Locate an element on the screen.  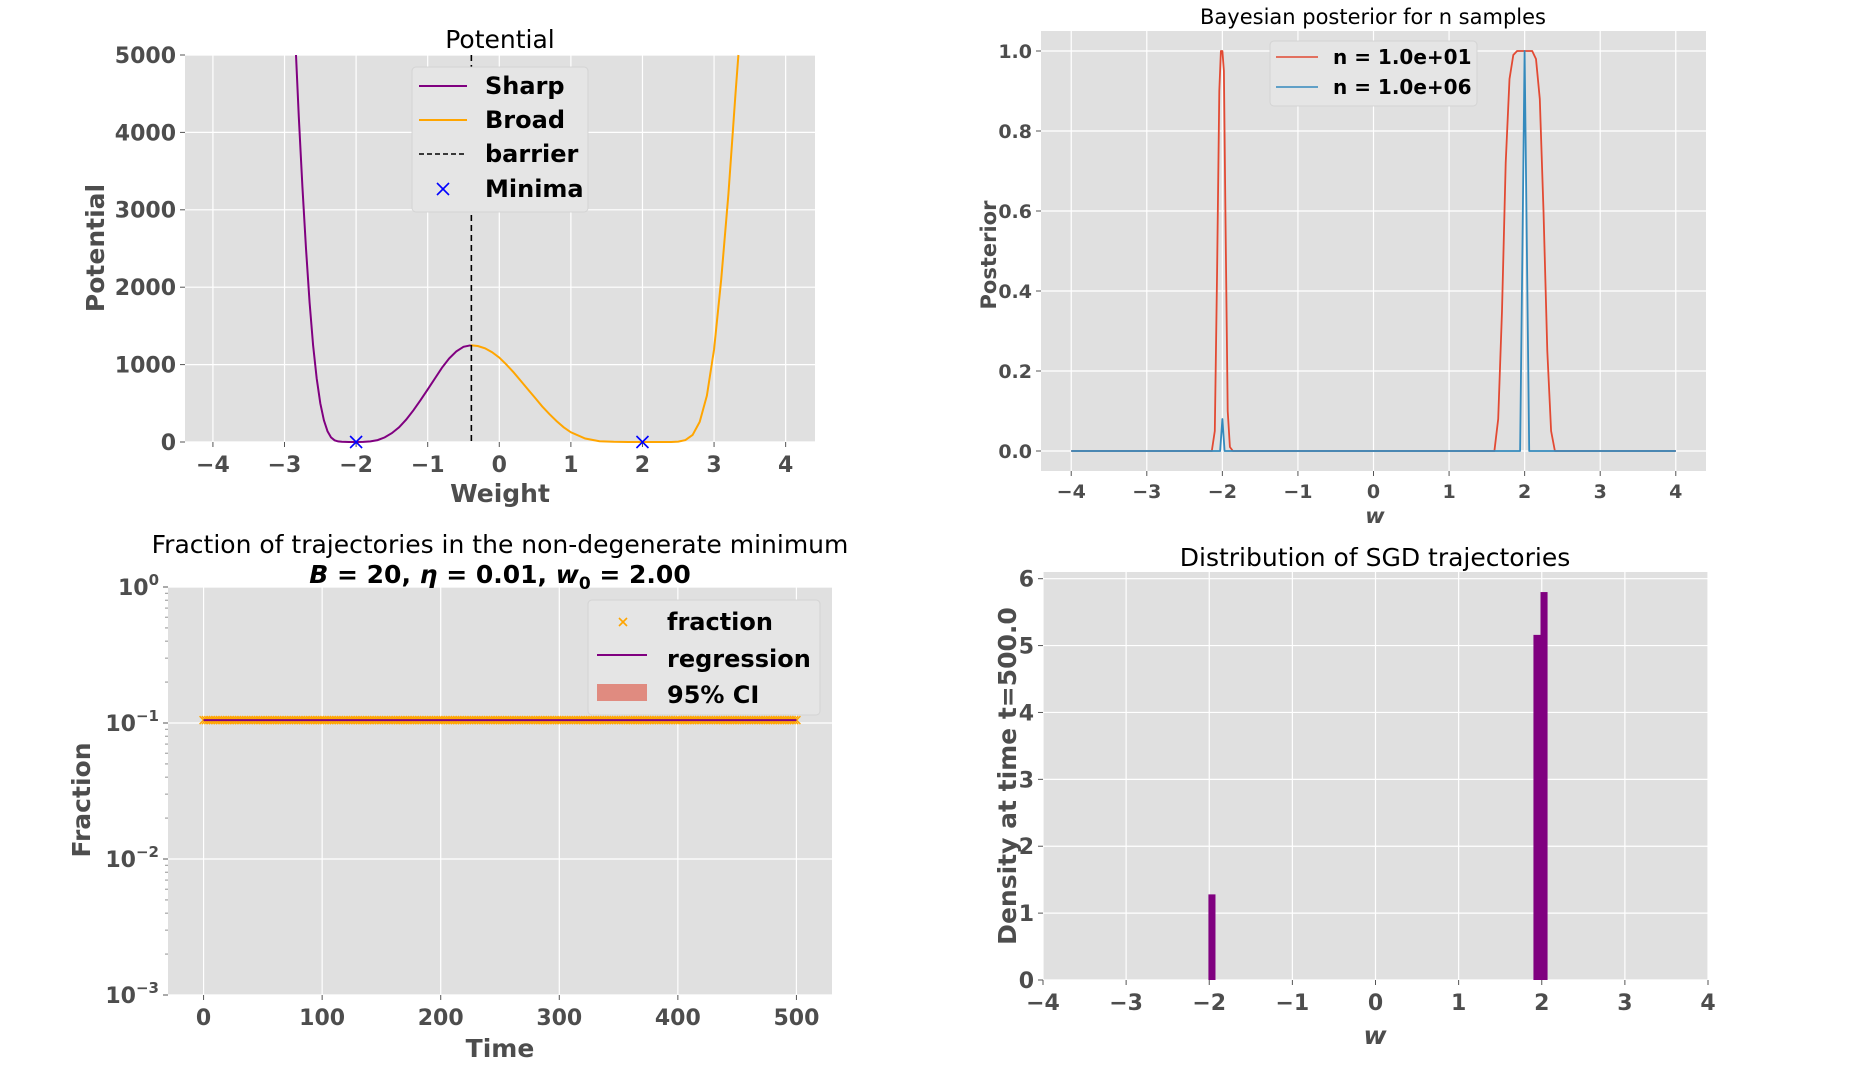
posterior-xlabel: w is located at coordinates (1375, 516).